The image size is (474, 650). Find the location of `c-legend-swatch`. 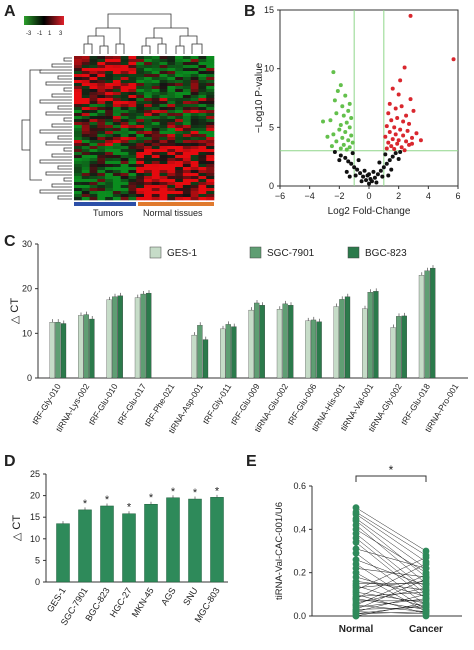

c-legend-swatch is located at coordinates (255, 252).